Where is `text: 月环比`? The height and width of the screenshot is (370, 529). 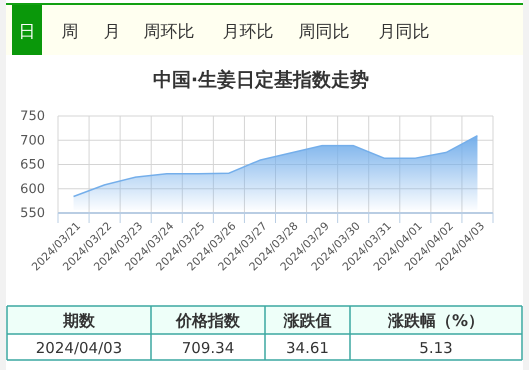 text: 月环比 is located at coordinates (248, 32).